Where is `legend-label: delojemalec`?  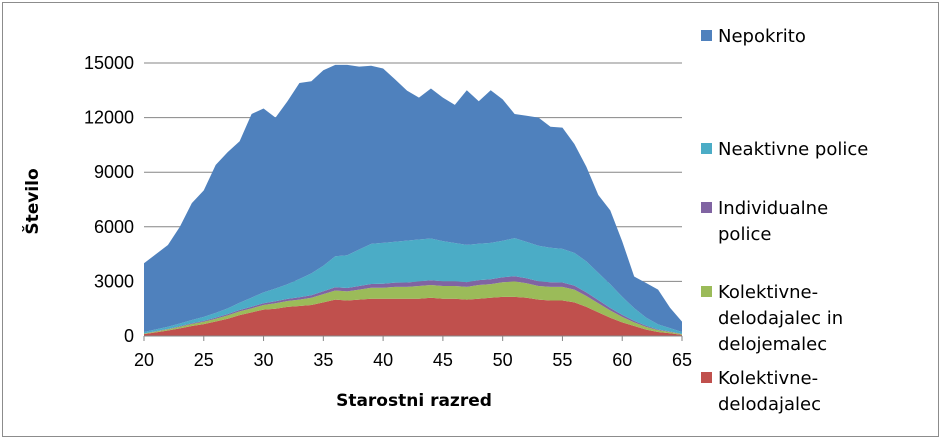
legend-label: delojemalec is located at coordinates (772, 344).